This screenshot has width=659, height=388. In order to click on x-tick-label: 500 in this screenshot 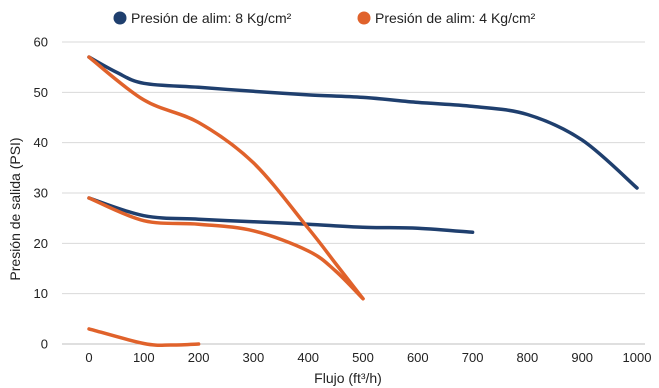, I will do `click(363, 357)`.